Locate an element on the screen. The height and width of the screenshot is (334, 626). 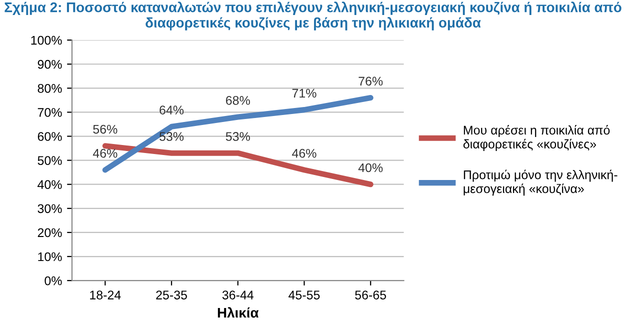
y-tick-label: 50% is located at coordinates (50, 160).